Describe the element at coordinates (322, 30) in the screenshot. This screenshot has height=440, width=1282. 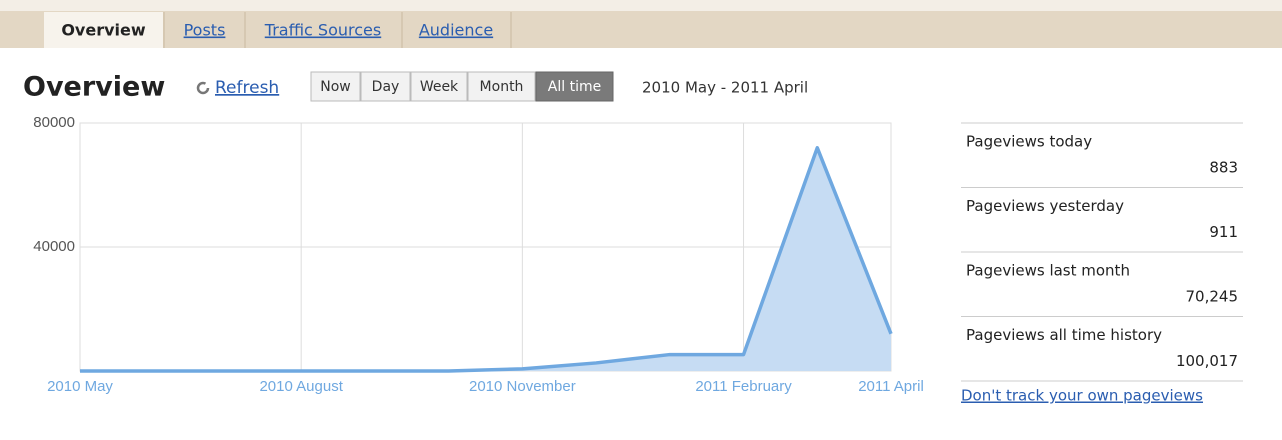
I see `tab: Traffic Sources` at that location.